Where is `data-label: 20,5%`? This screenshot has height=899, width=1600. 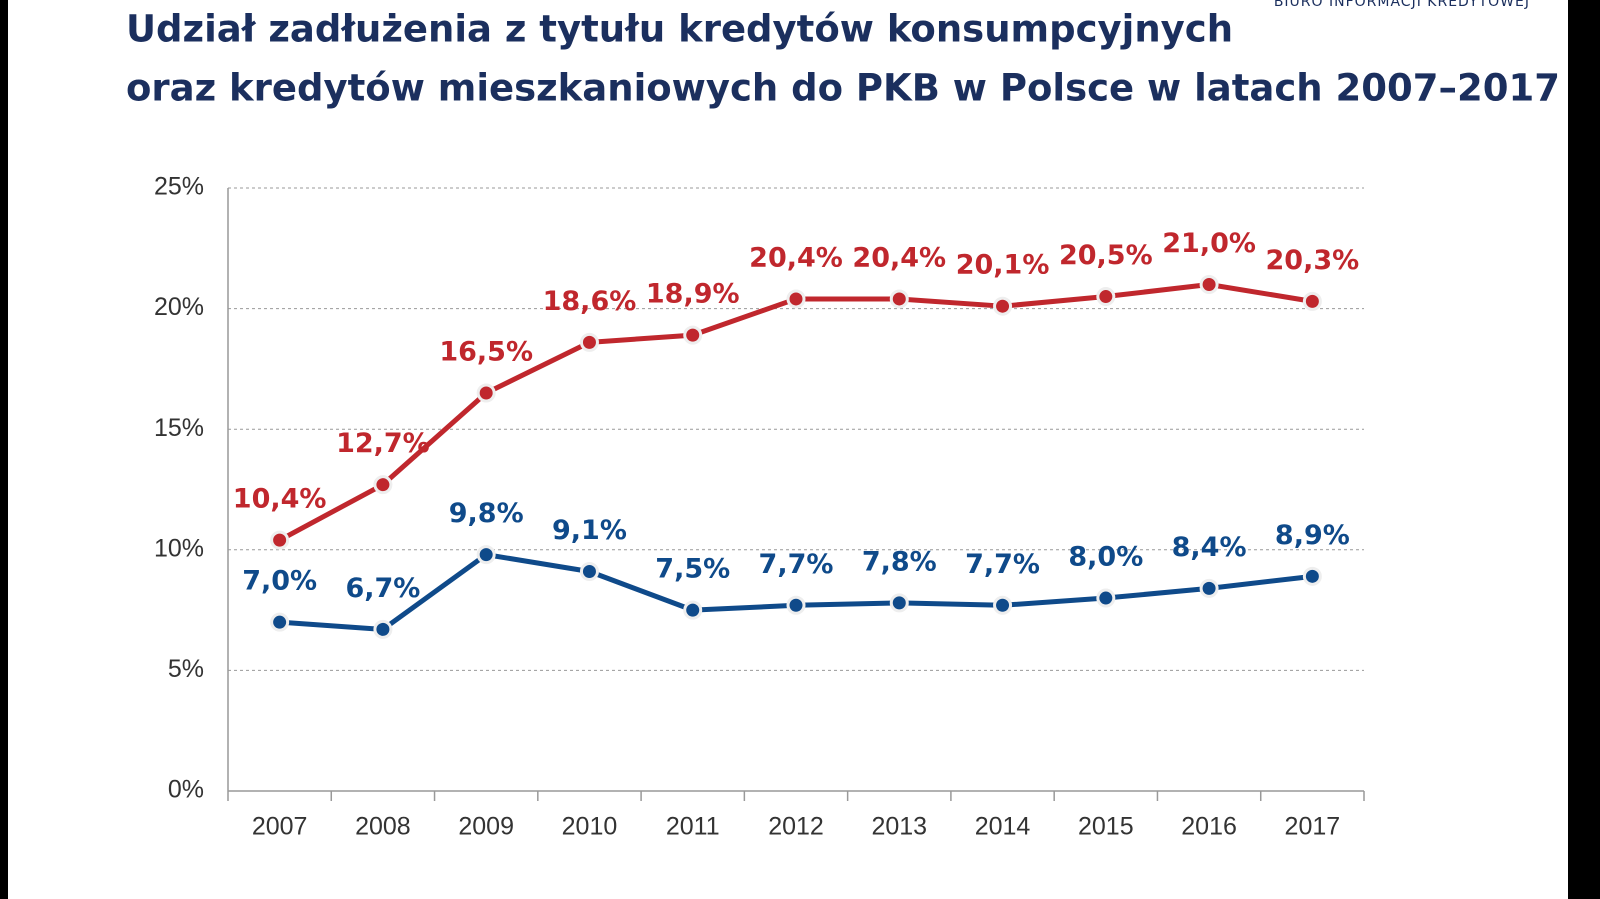 data-label: 20,5% is located at coordinates (1106, 255).